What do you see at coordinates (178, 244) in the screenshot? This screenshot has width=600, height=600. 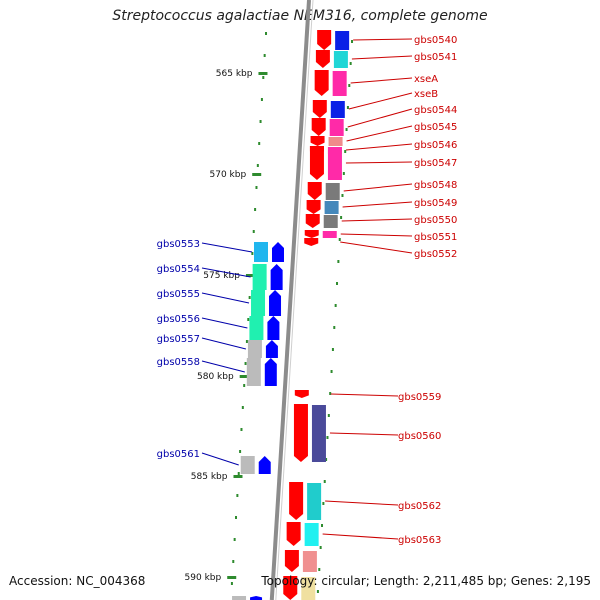 I see `reverse-gene-label: gbs0553` at bounding box center [178, 244].